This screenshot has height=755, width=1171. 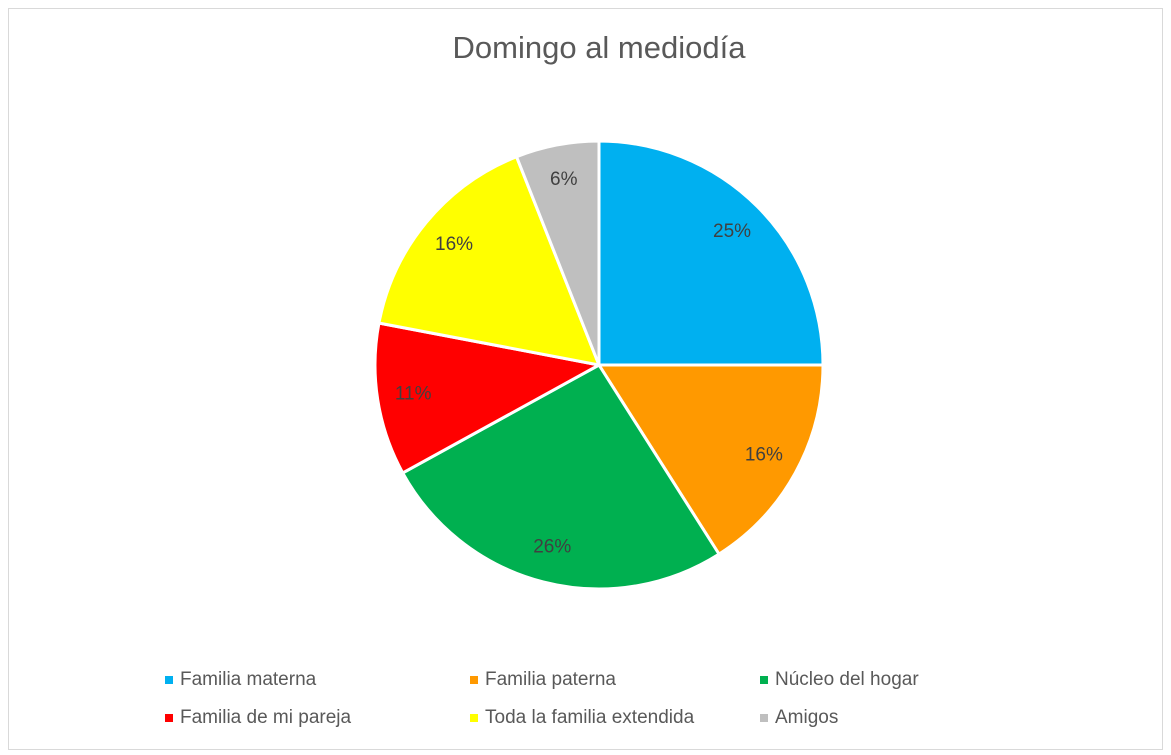 I want to click on chart-title: Domingo al mediodía, so click(x=600, y=47).